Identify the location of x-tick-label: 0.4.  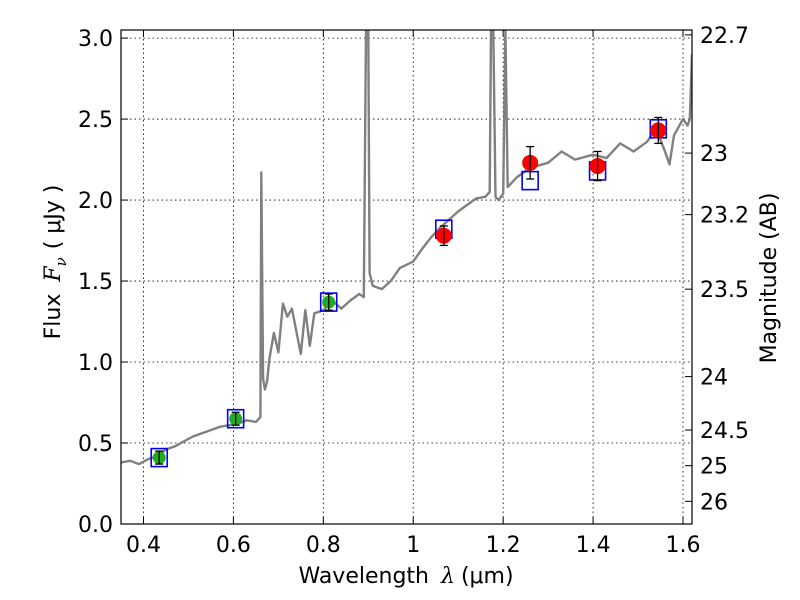
(143, 545).